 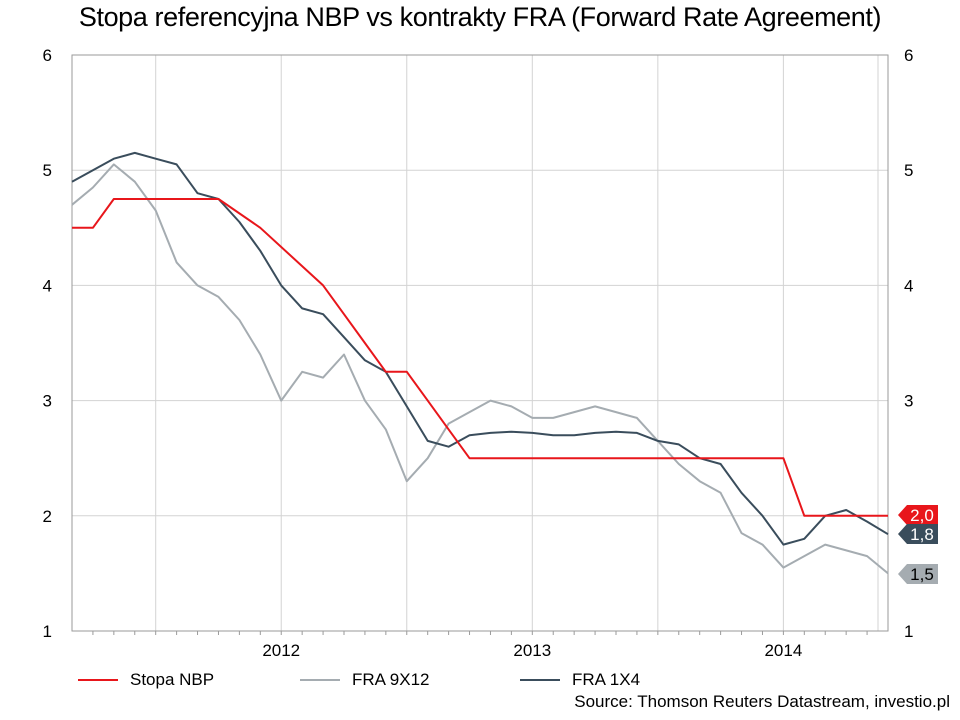 What do you see at coordinates (172, 679) in the screenshot?
I see `legend-label: Stopa NBP` at bounding box center [172, 679].